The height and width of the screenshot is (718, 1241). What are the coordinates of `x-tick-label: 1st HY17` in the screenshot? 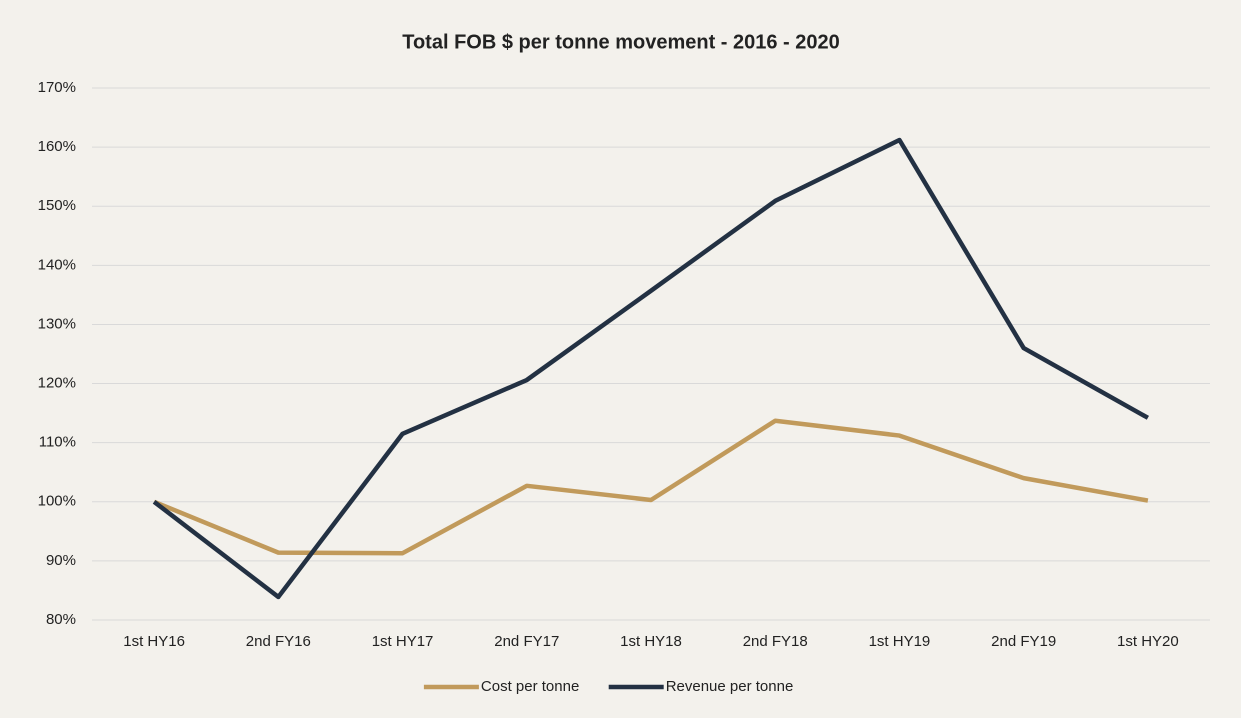 It's located at (403, 641).